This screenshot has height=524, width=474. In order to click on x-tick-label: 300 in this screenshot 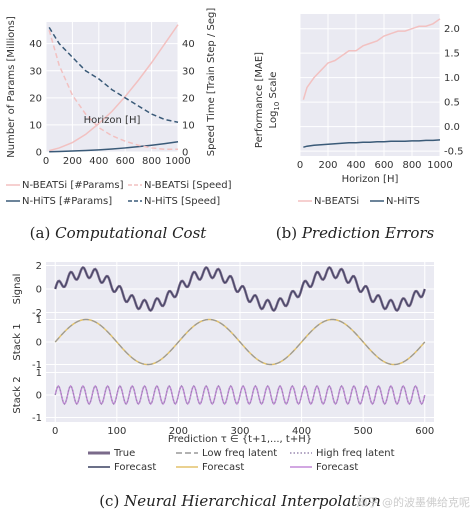, I will do `click(239, 431)`.